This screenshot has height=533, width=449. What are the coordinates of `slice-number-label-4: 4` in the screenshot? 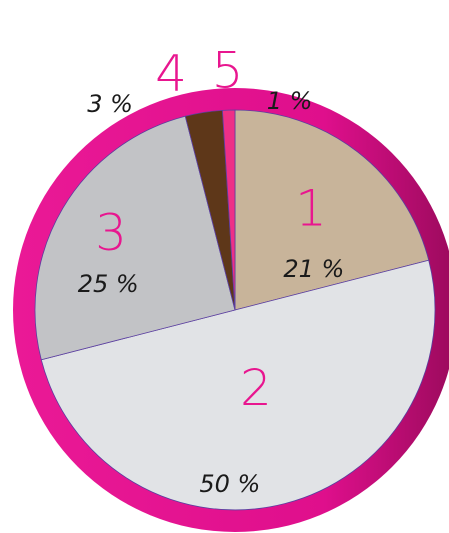 It's located at (171, 73).